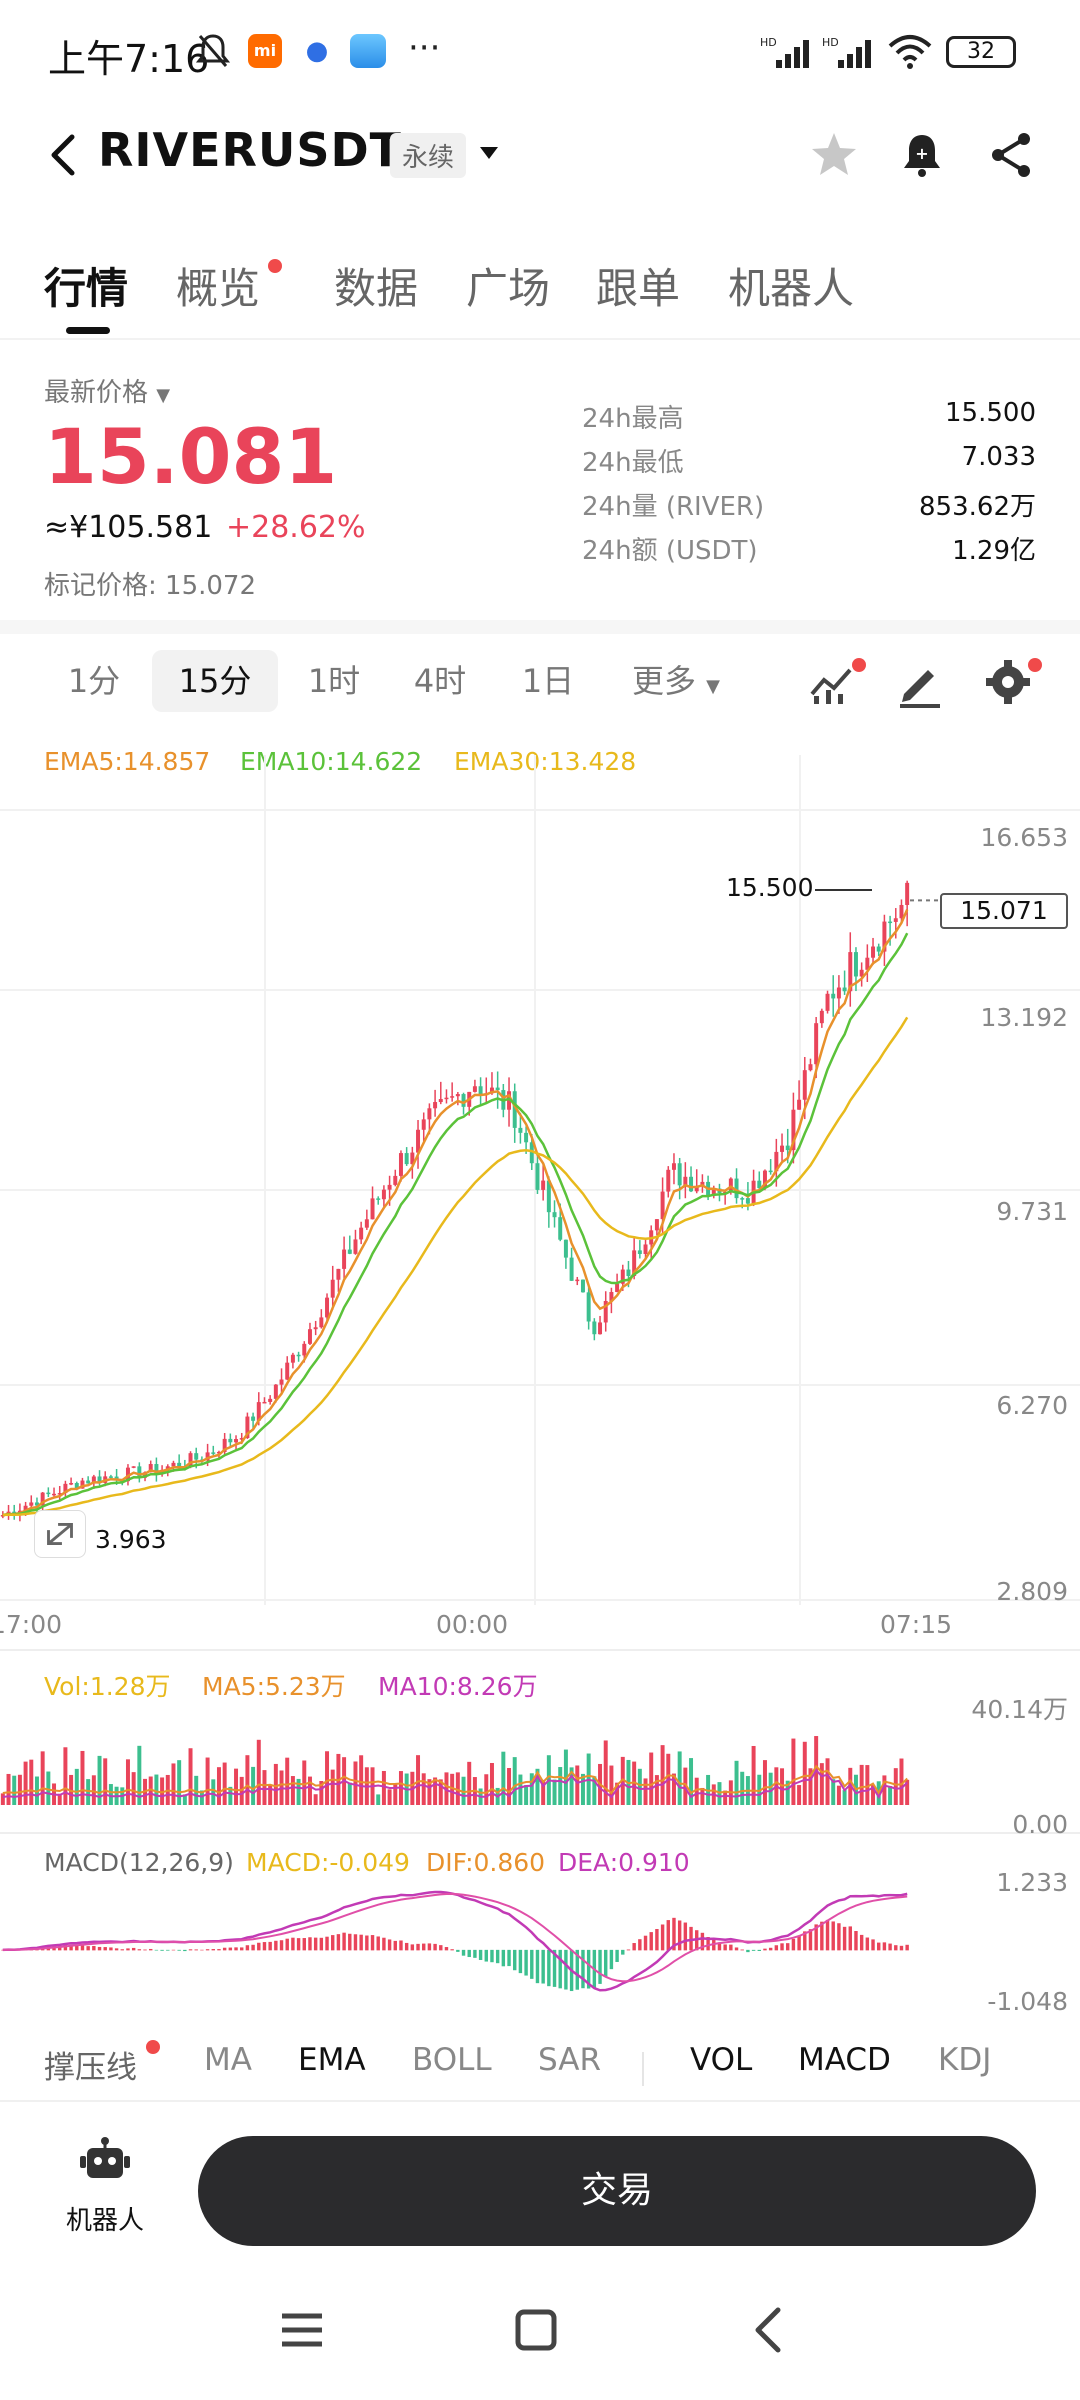  What do you see at coordinates (428, 155) in the screenshot?
I see `contract-type-badge: 永续` at bounding box center [428, 155].